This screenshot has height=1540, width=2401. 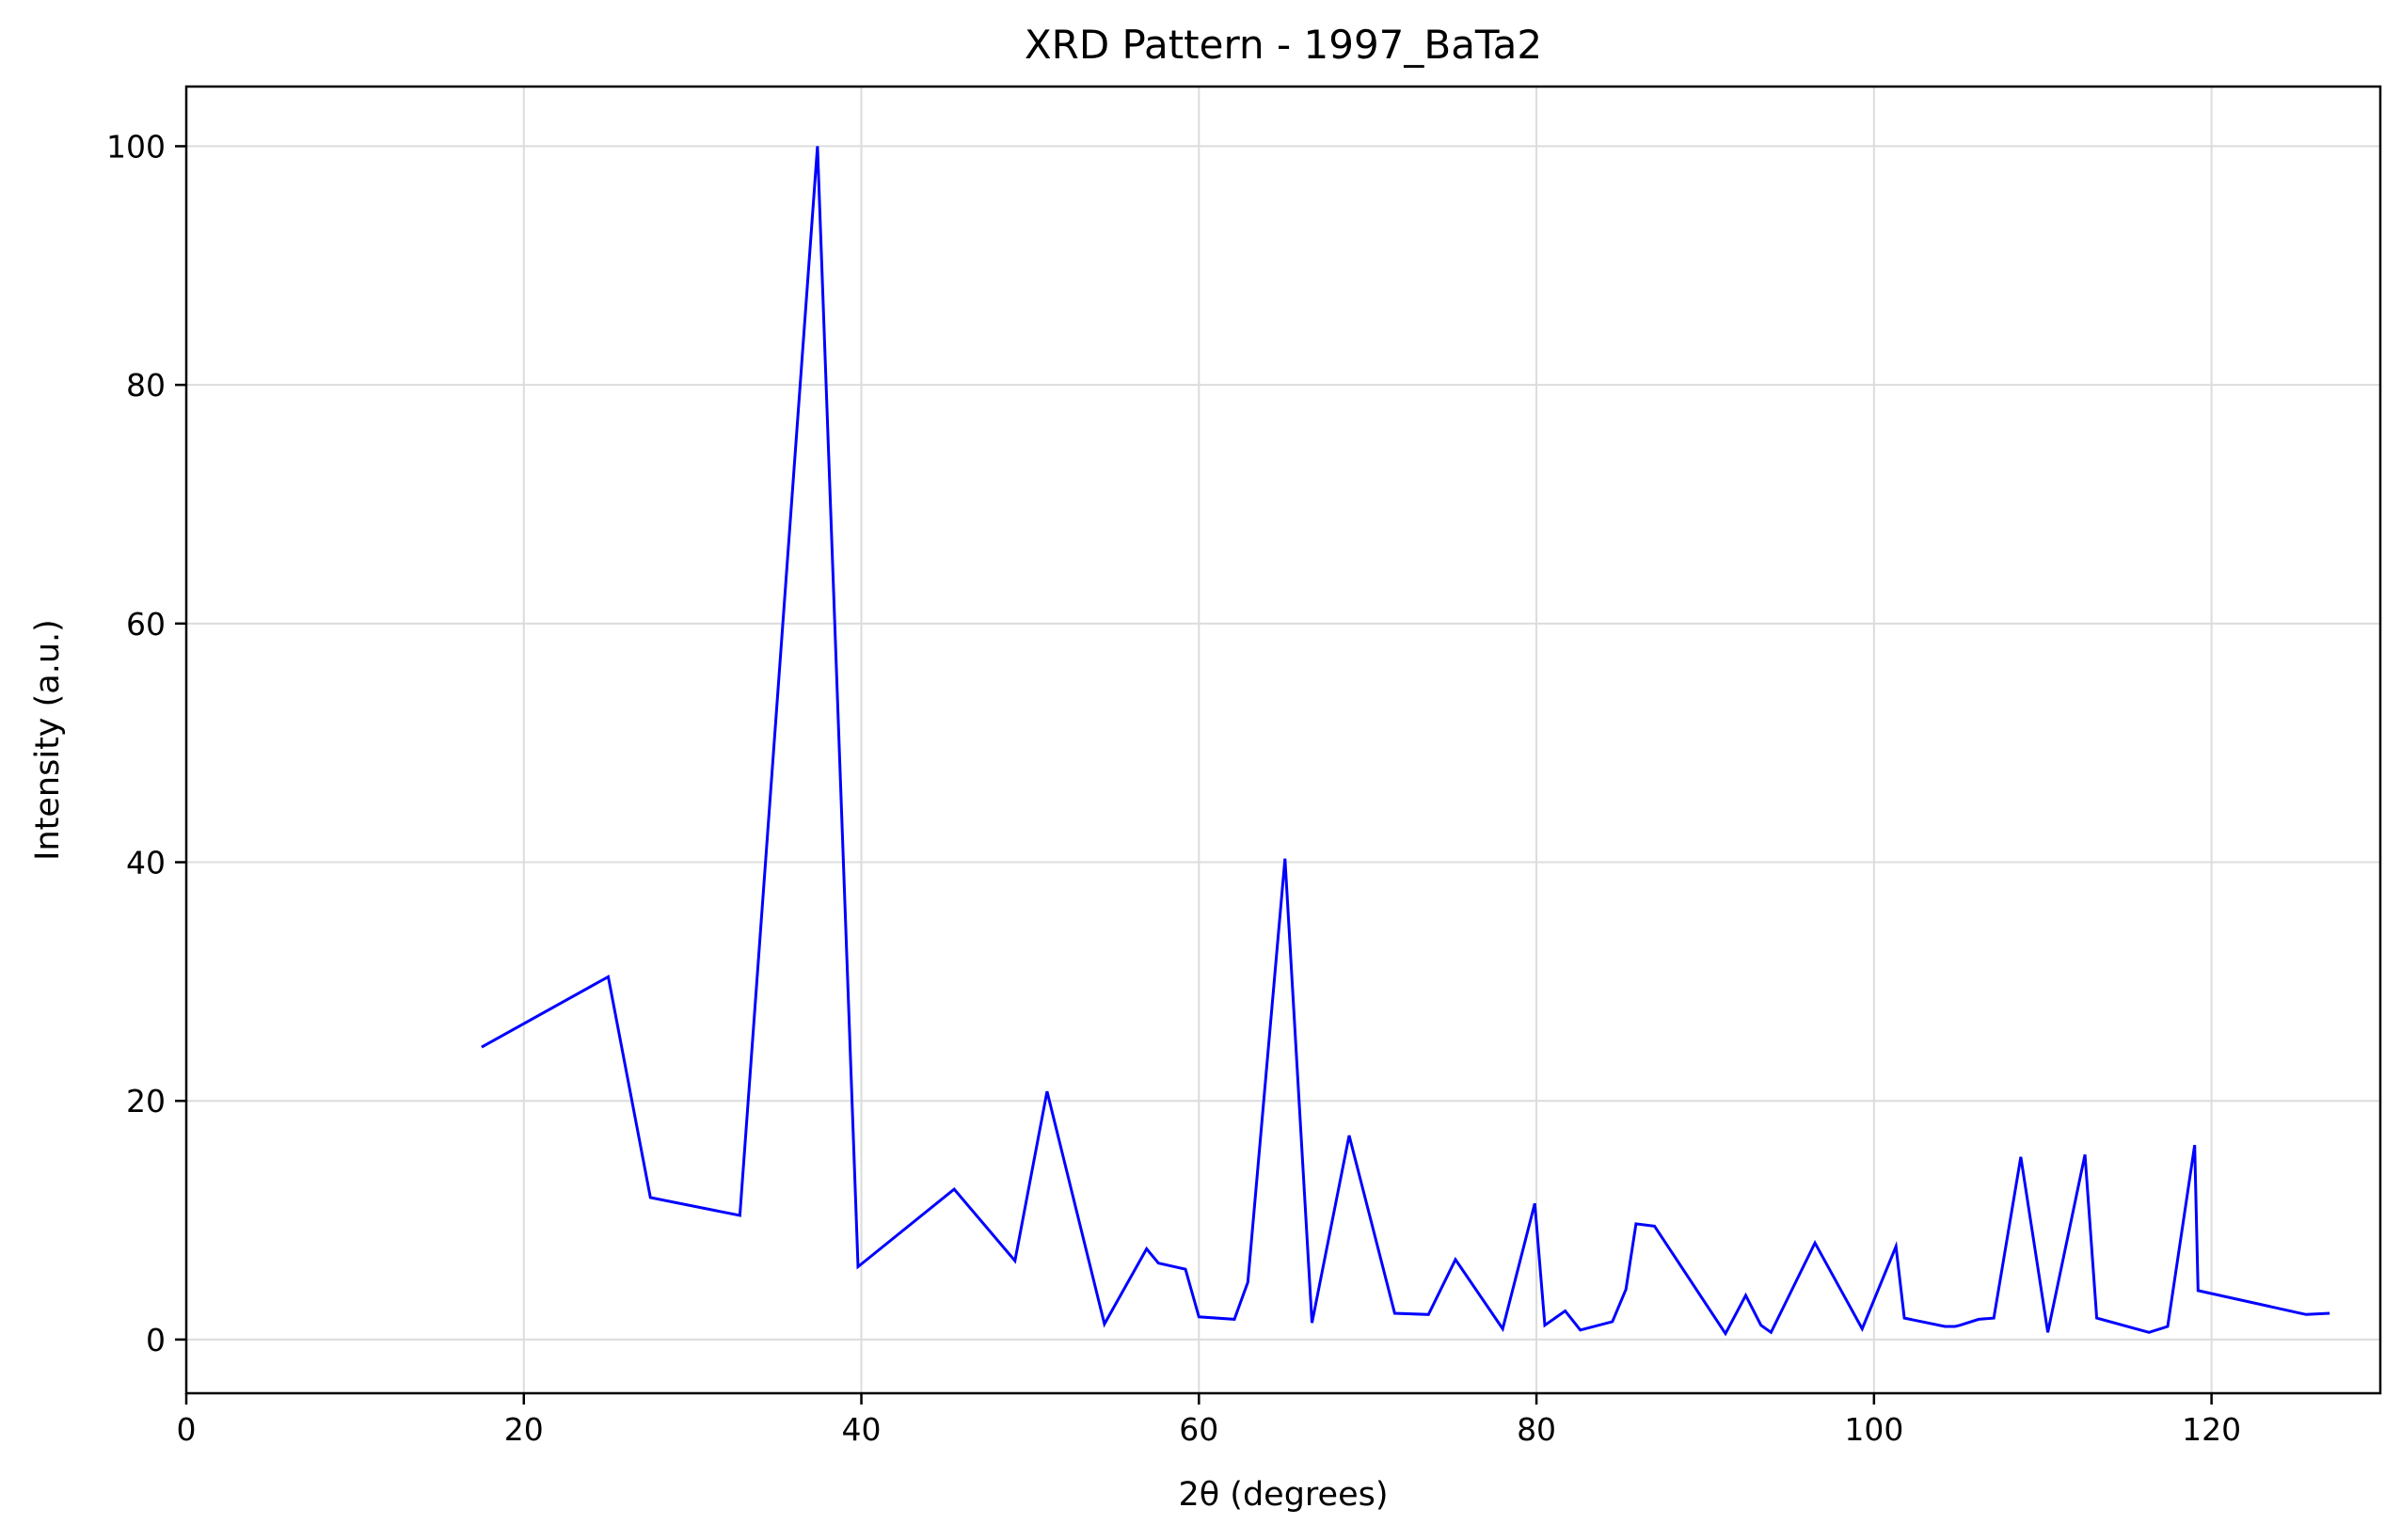 What do you see at coordinates (146, 624) in the screenshot?
I see `y-tick-label: 60` at bounding box center [146, 624].